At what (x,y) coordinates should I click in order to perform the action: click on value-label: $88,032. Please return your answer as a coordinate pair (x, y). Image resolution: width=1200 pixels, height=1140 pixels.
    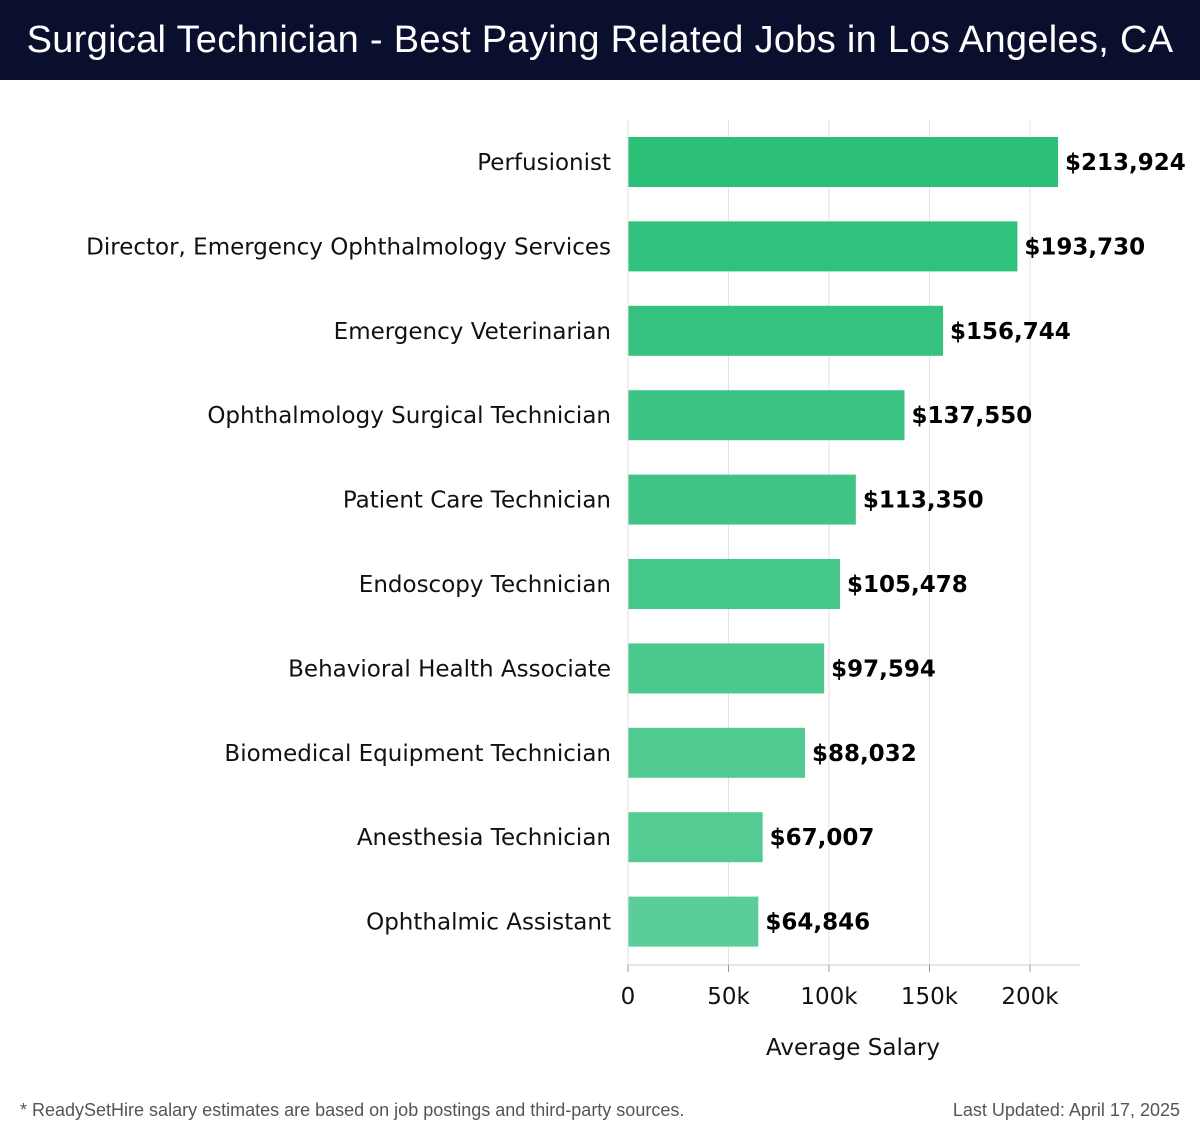
    Looking at the image, I should click on (864, 754).